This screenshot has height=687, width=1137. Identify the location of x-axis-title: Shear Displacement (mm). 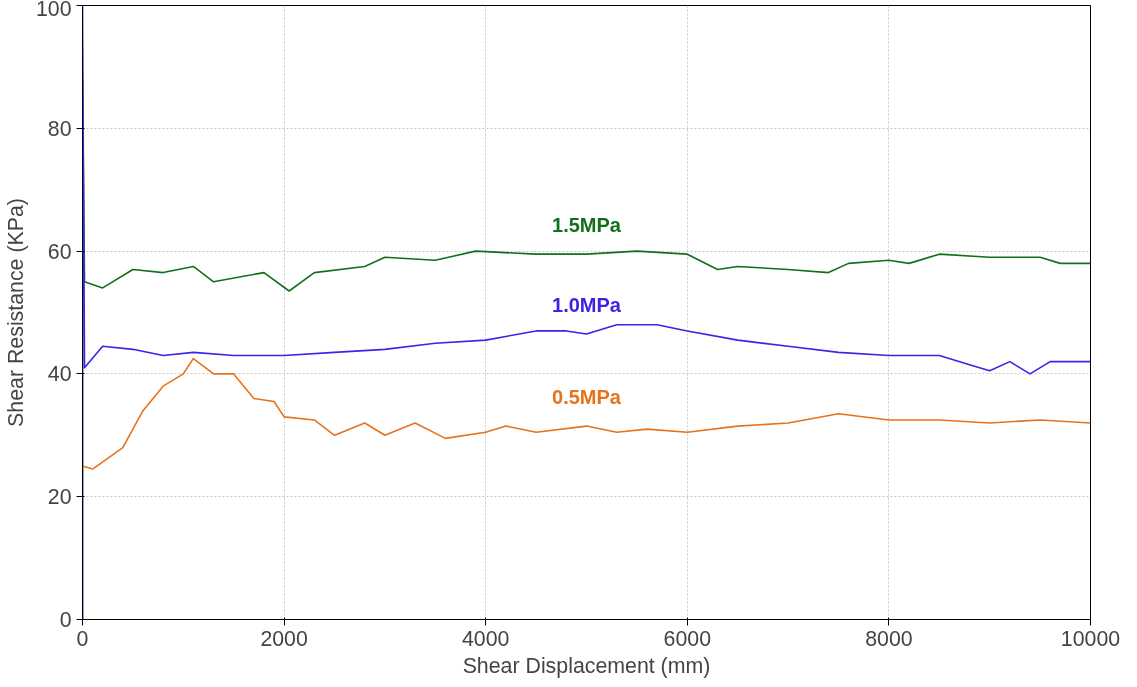
(586, 665).